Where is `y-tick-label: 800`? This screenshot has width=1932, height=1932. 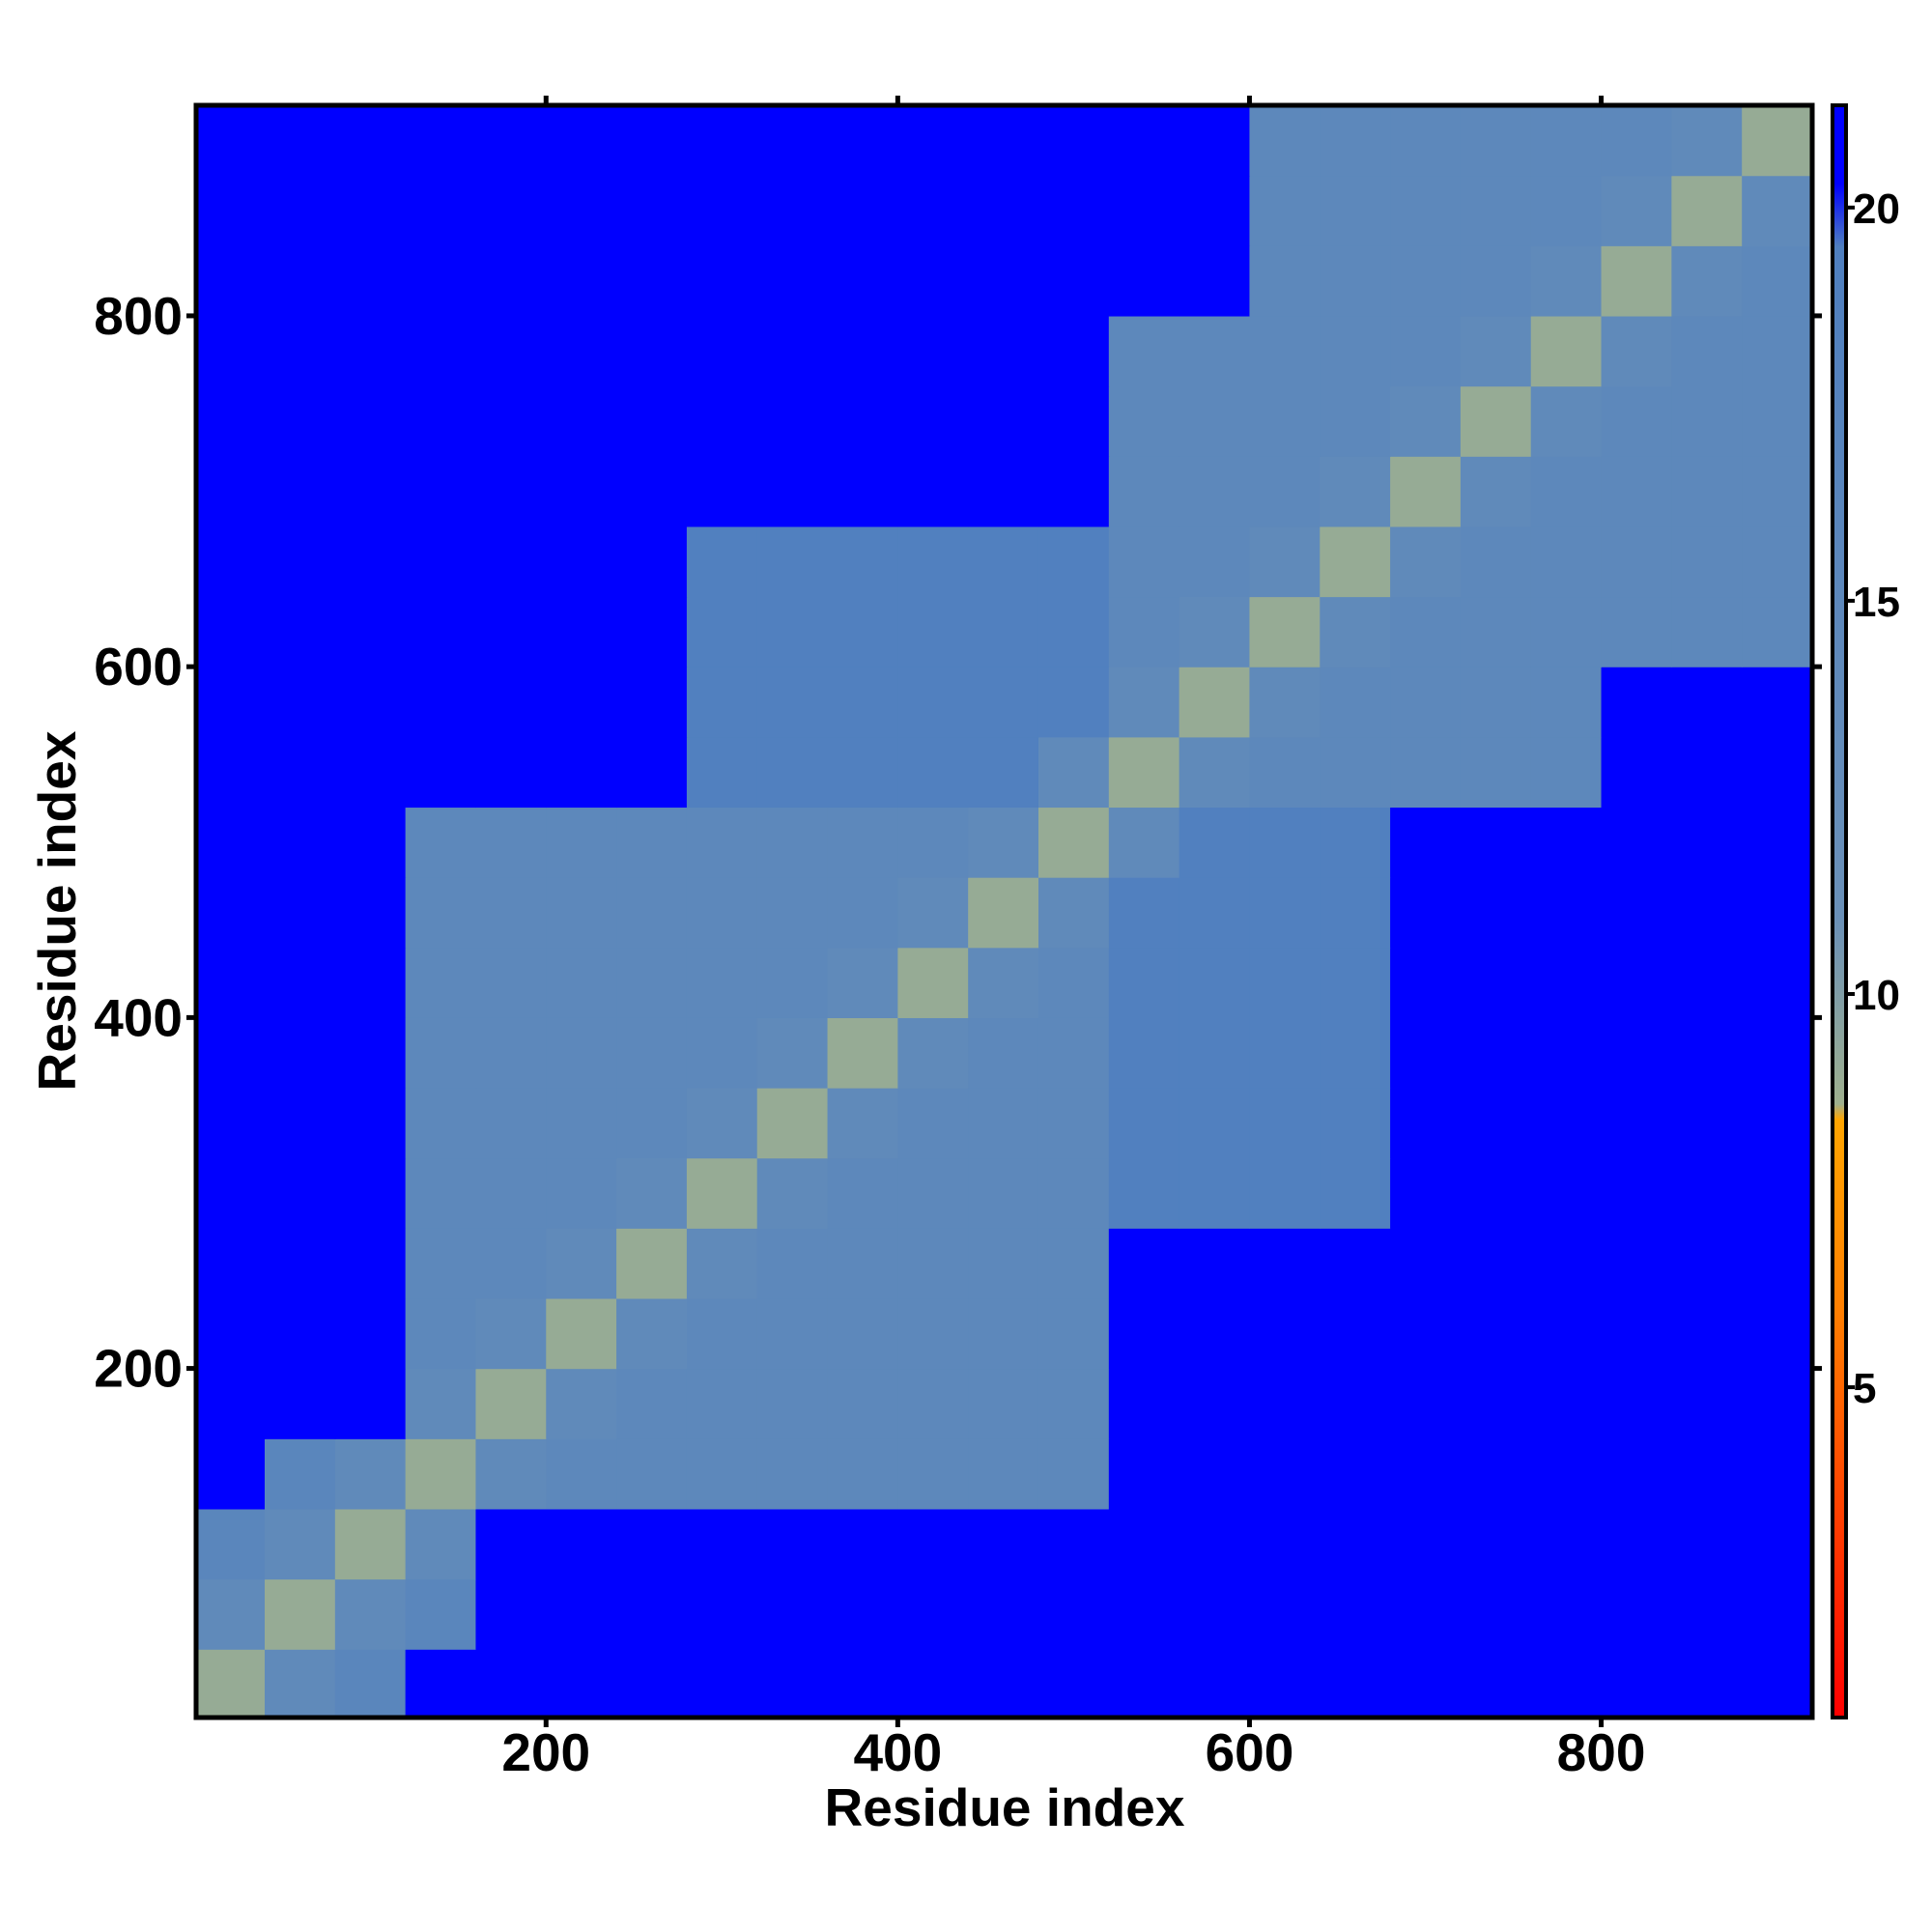 y-tick-label: 800 is located at coordinates (138, 316).